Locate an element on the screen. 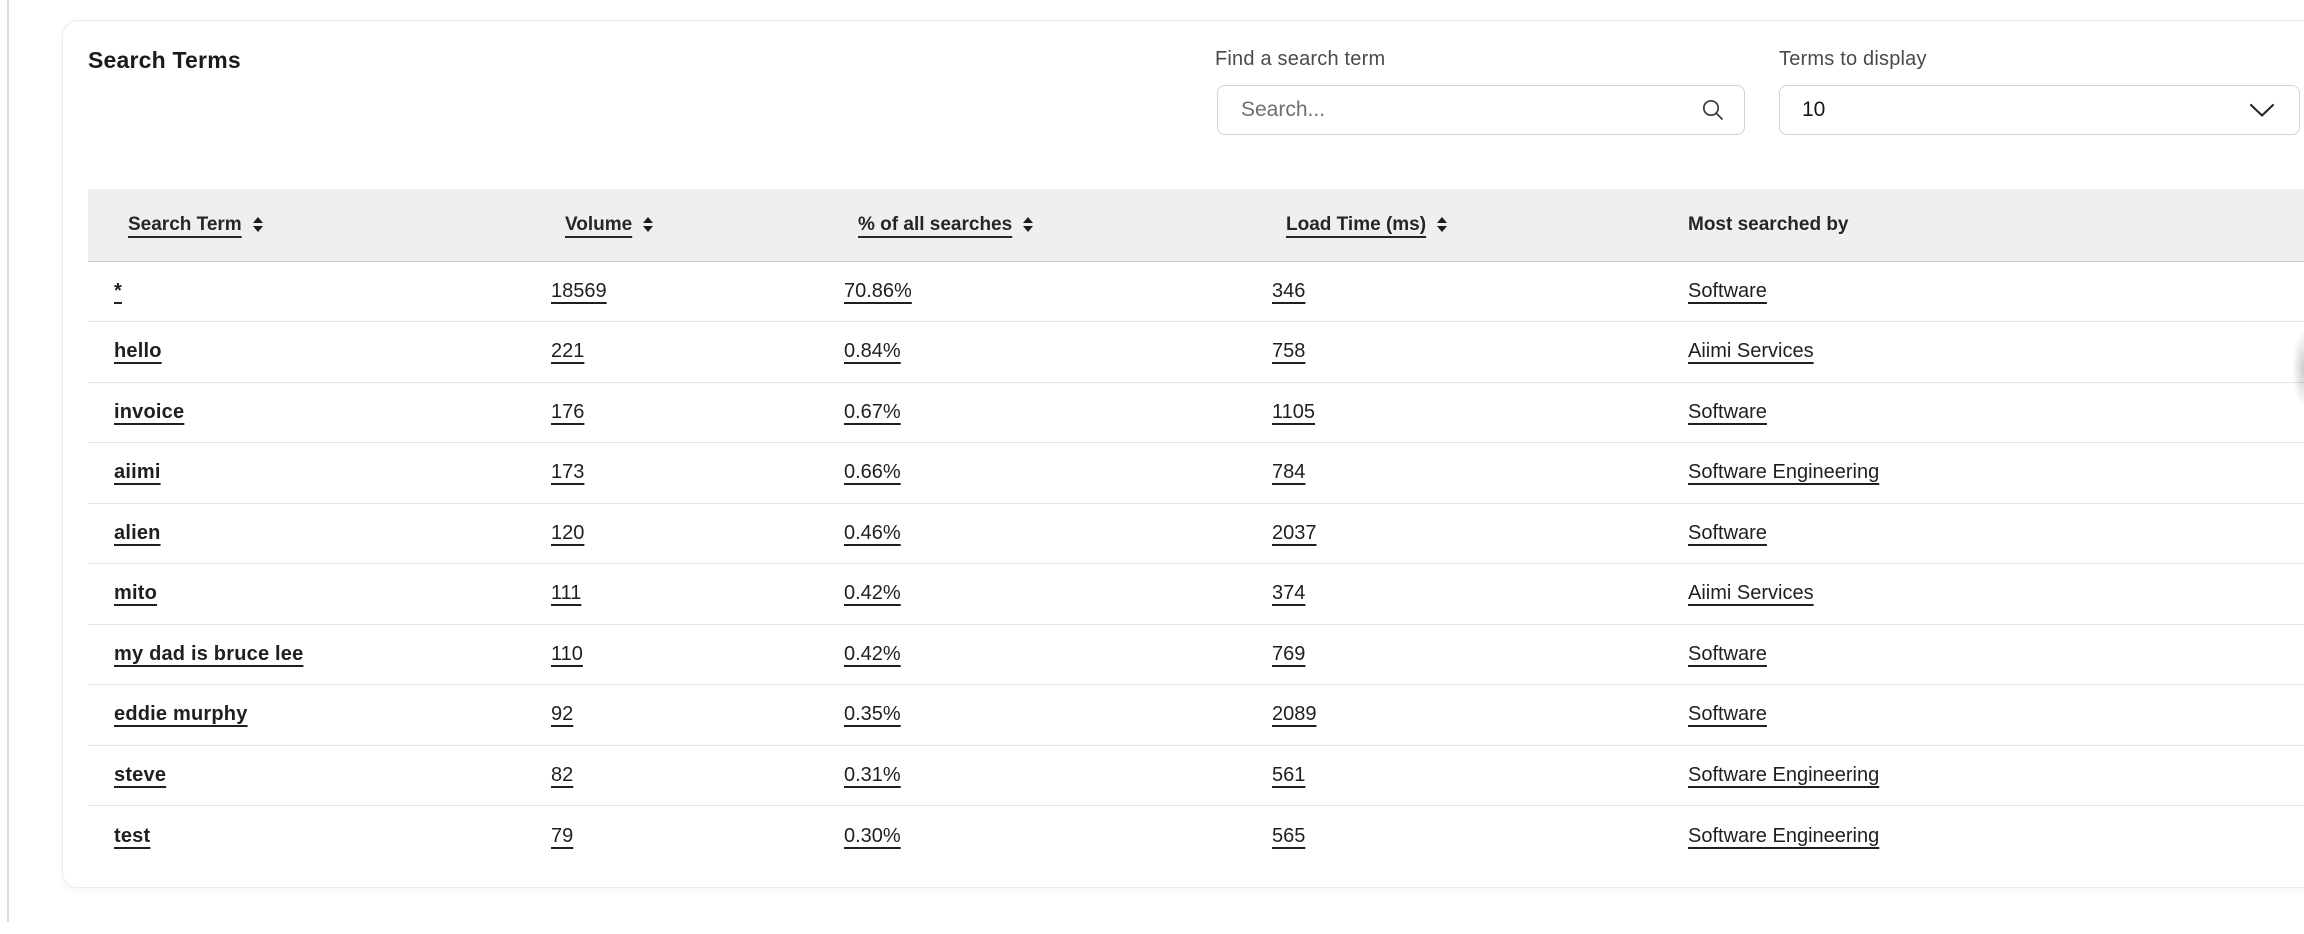  cell-volume: 120 is located at coordinates (671, 533).